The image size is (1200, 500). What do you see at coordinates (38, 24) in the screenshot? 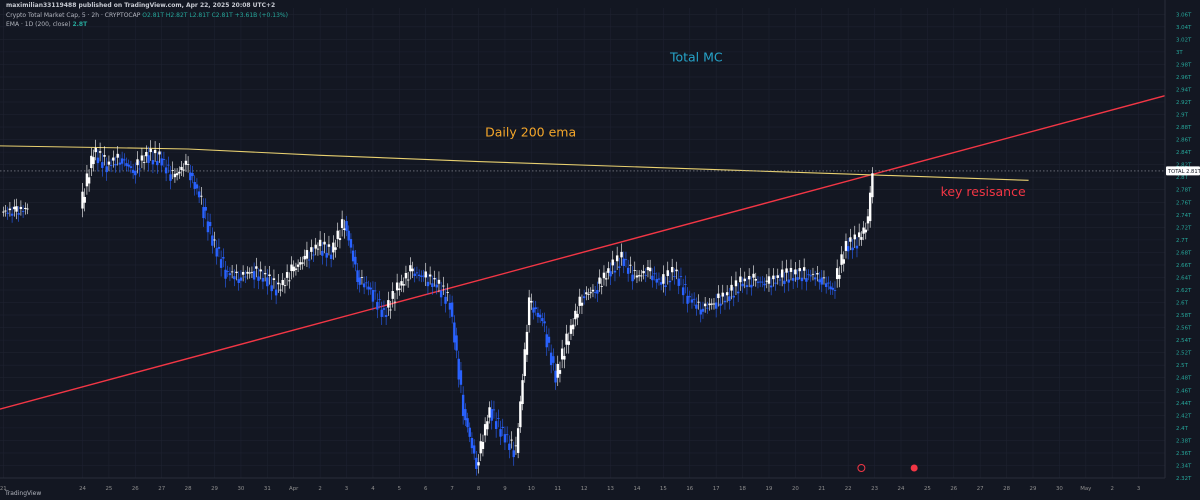
I see `ema-label: EMA · 1D (200, close)` at bounding box center [38, 24].